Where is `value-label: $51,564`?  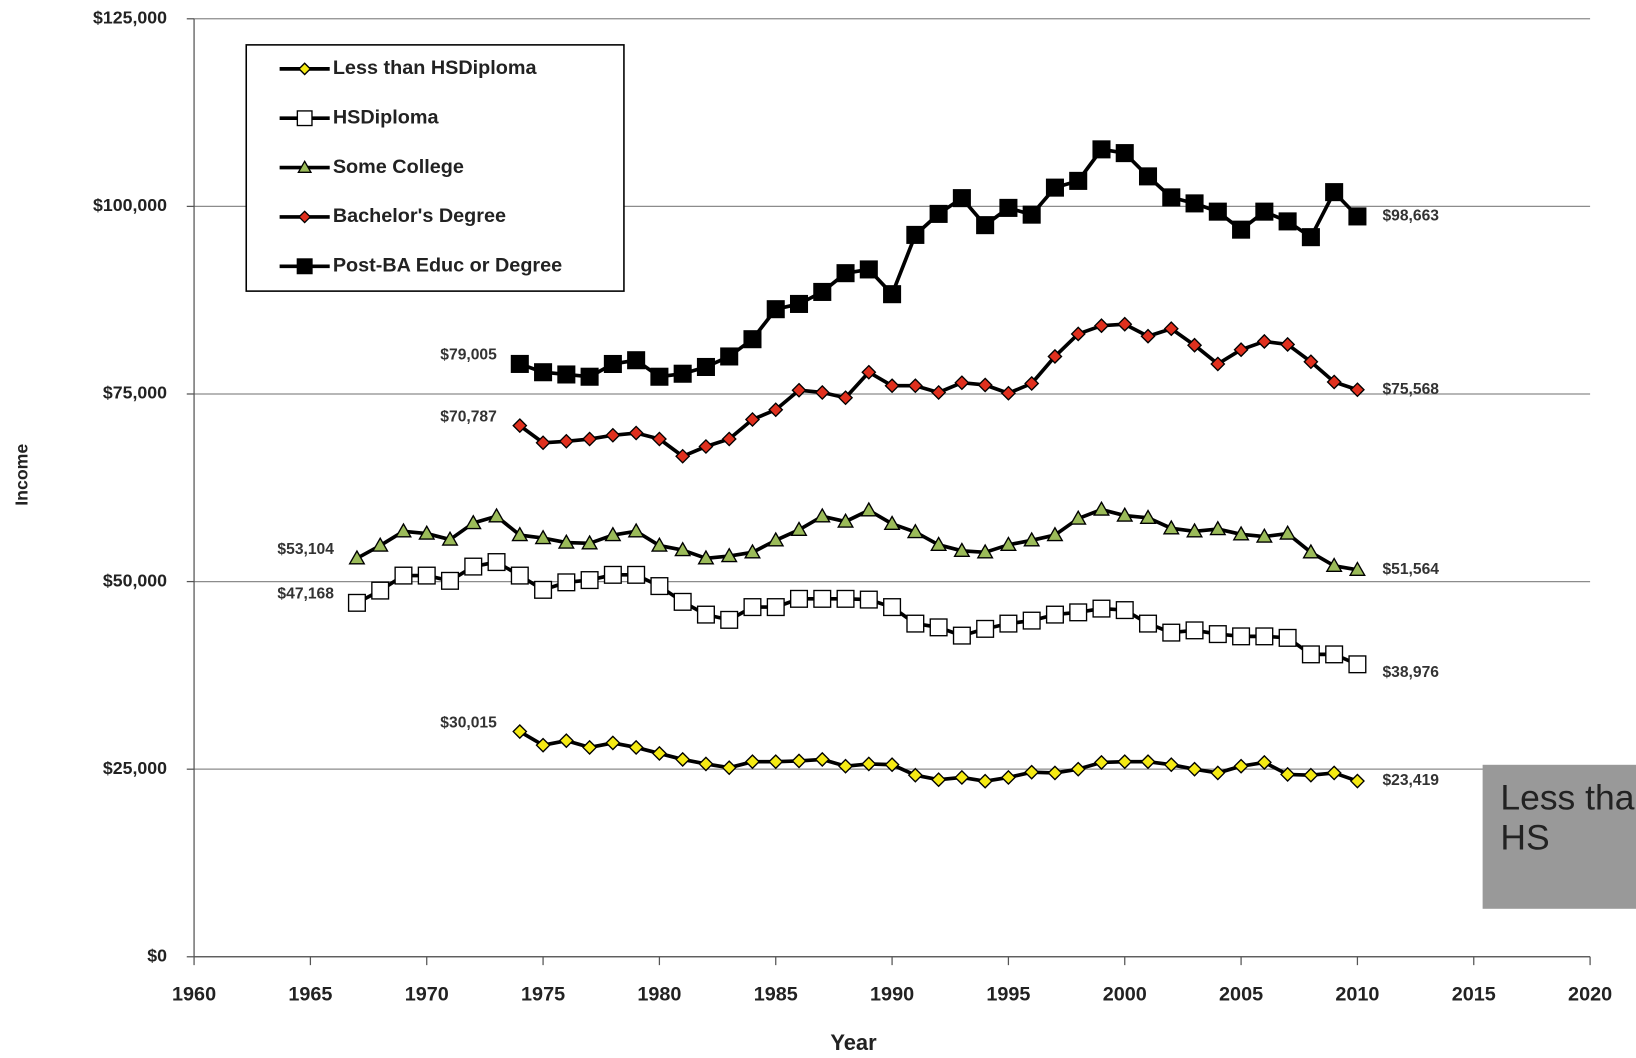
value-label: $51,564 is located at coordinates (1410, 569).